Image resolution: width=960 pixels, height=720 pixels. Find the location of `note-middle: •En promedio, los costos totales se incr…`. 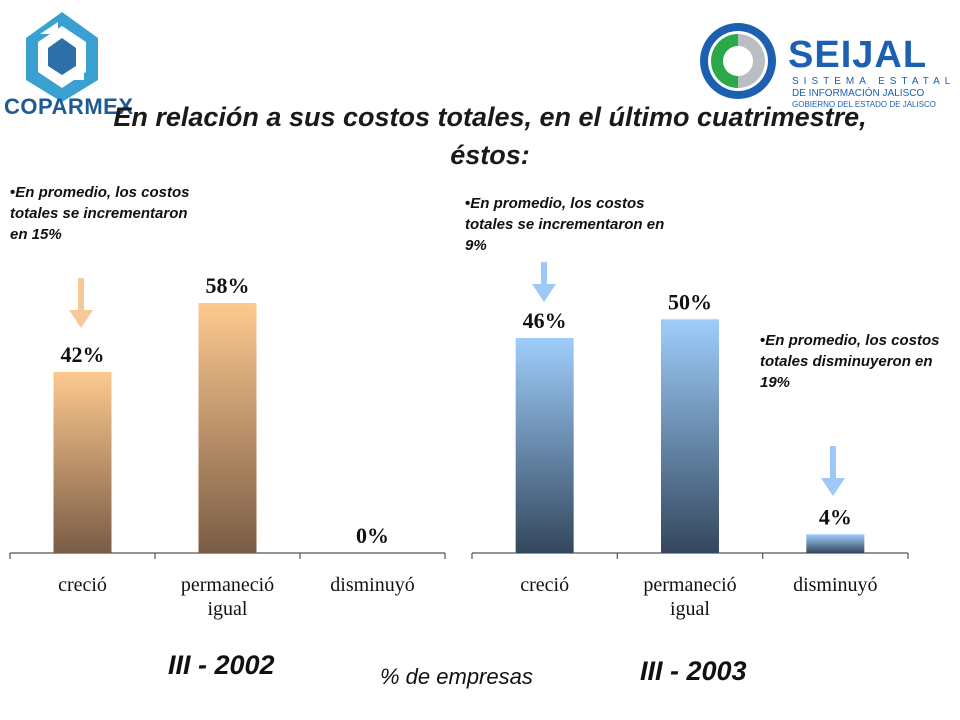

note-middle: •En promedio, los costos totales se incr… is located at coordinates (577, 224).